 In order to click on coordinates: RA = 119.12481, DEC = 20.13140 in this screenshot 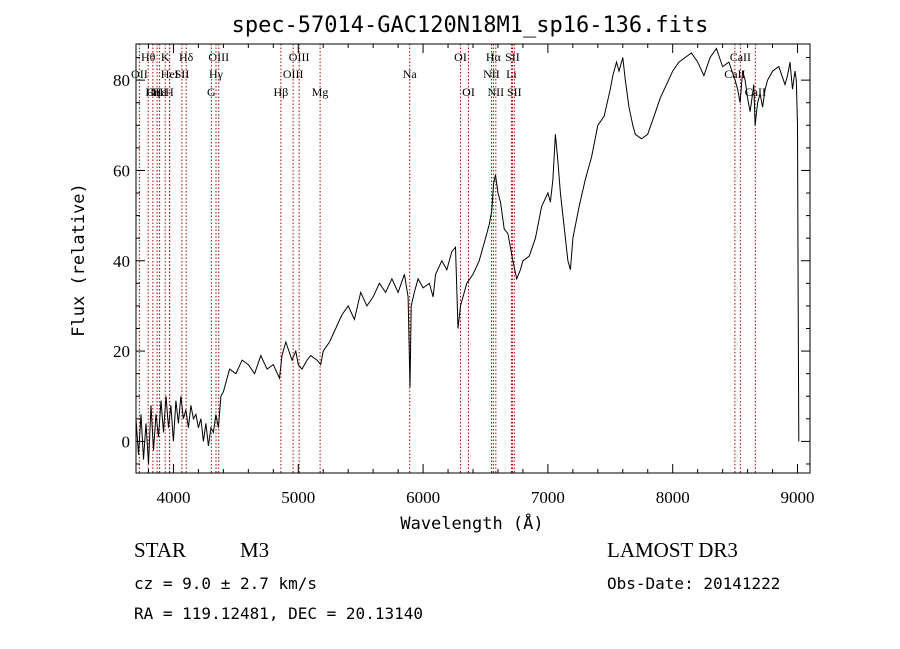, I will do `click(278, 613)`.